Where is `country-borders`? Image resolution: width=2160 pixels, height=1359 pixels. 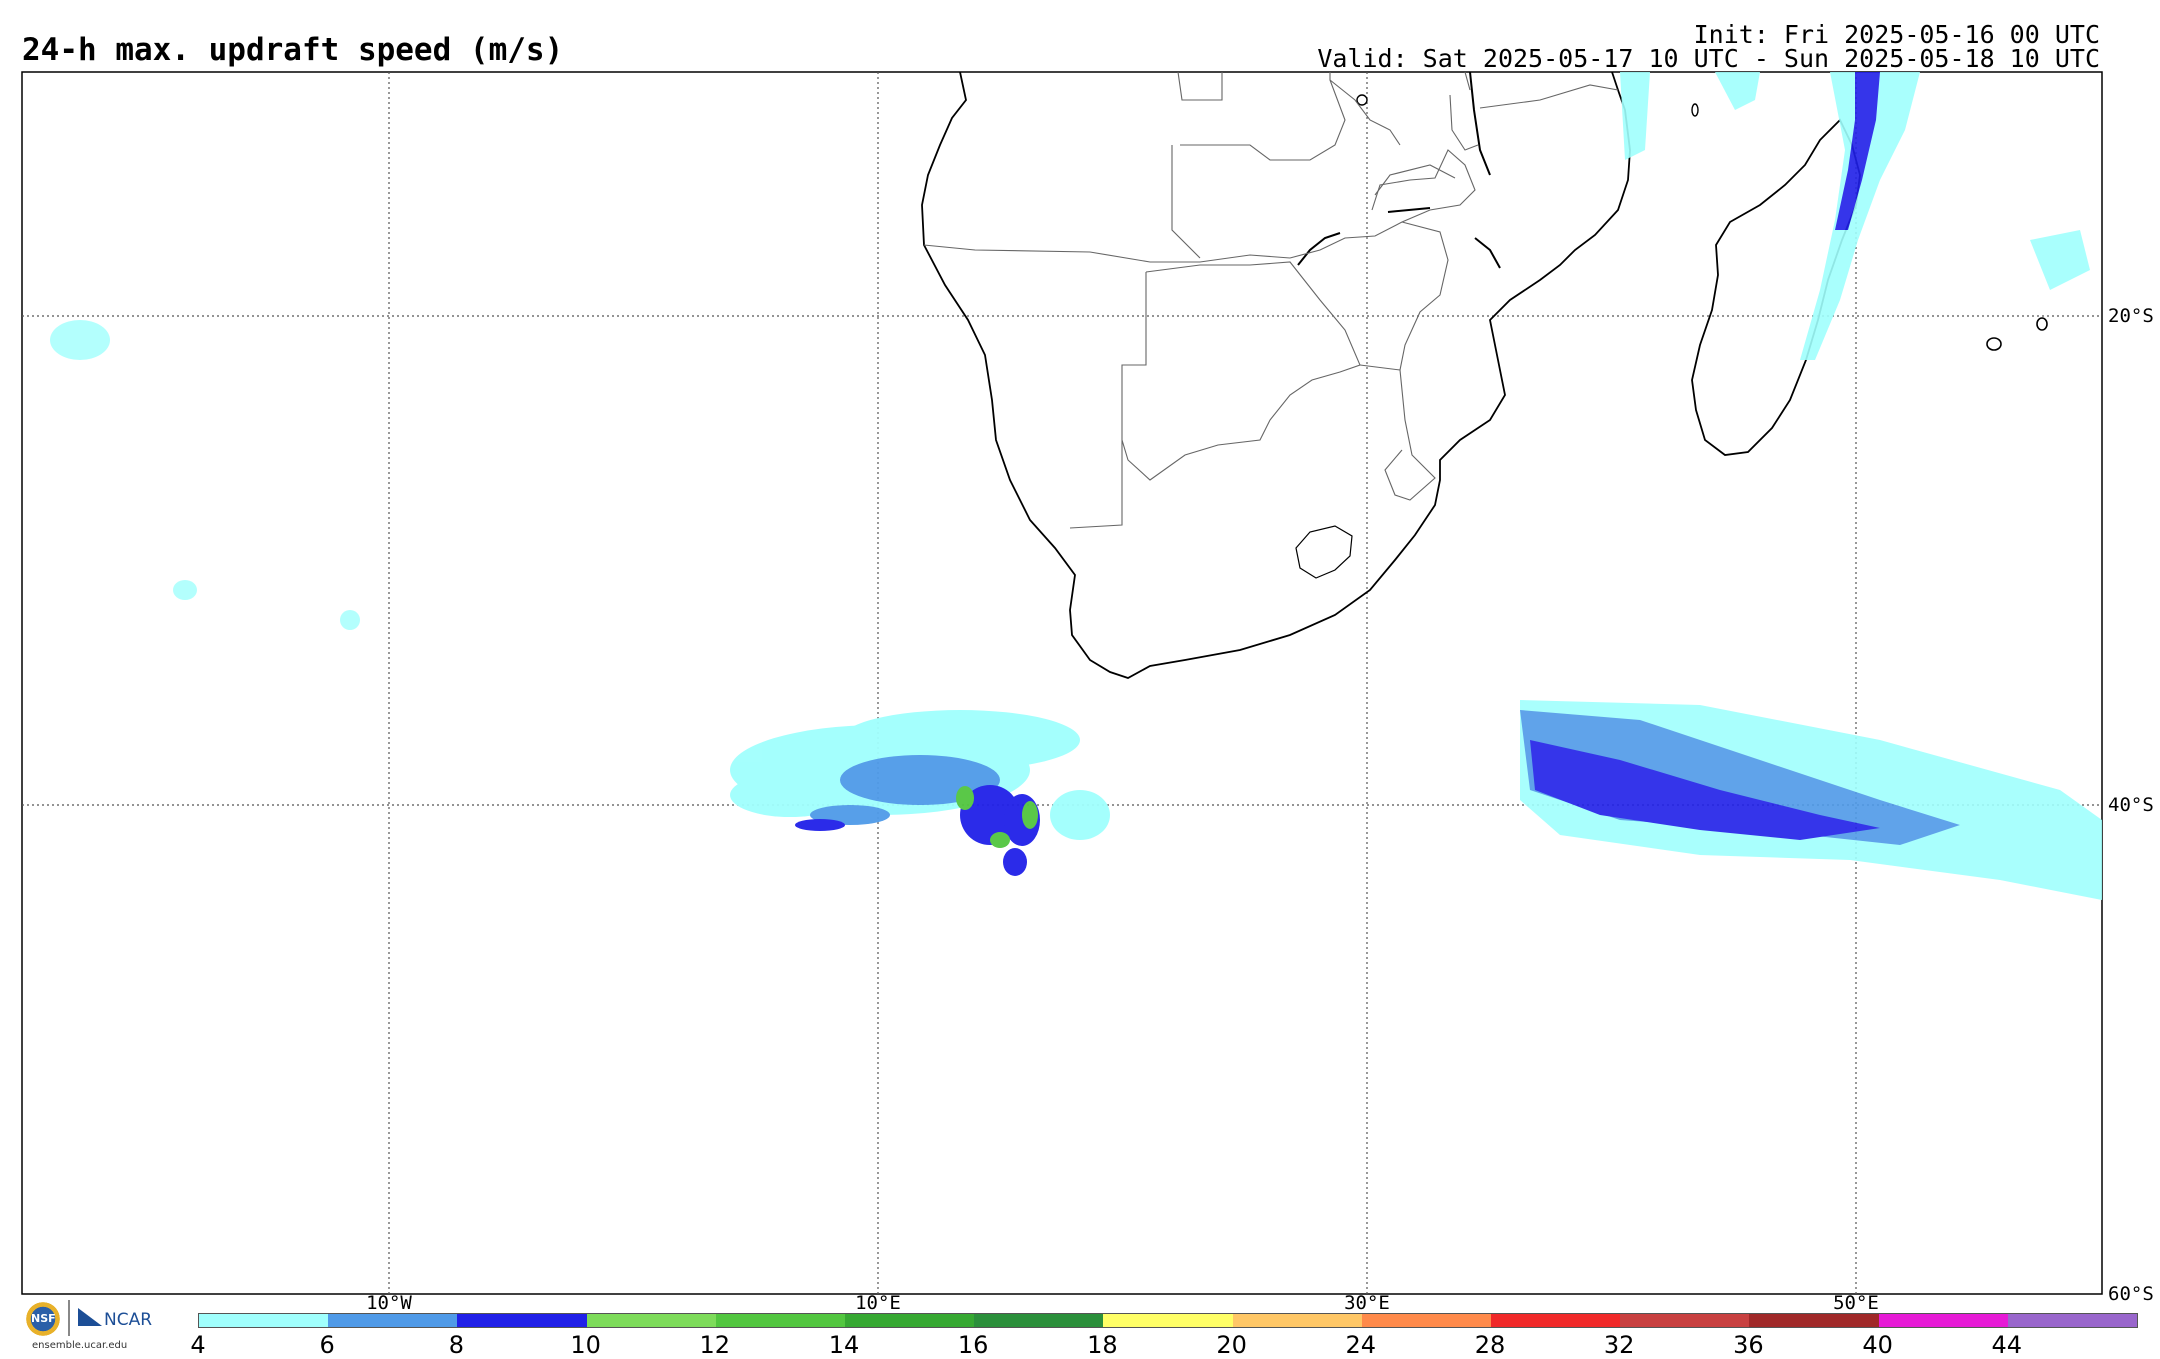
country-borders is located at coordinates (1271, 300).